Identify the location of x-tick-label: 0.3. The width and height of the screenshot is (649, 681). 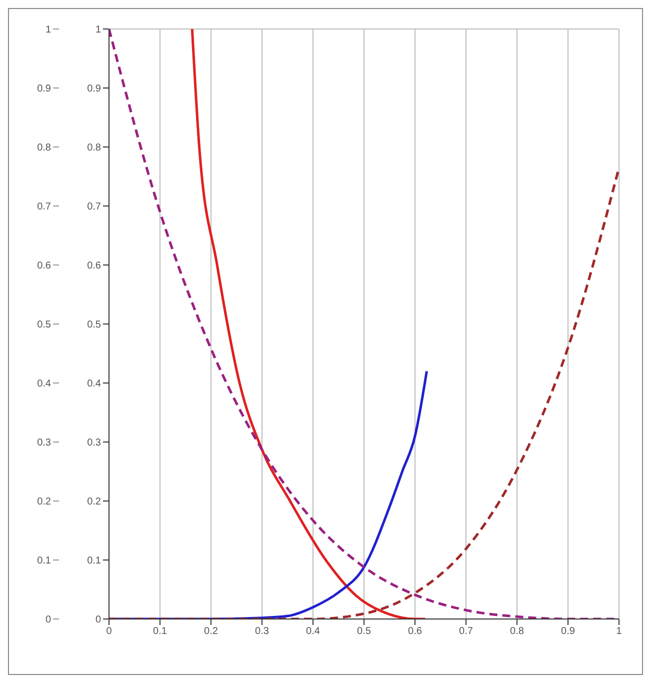
(262, 632).